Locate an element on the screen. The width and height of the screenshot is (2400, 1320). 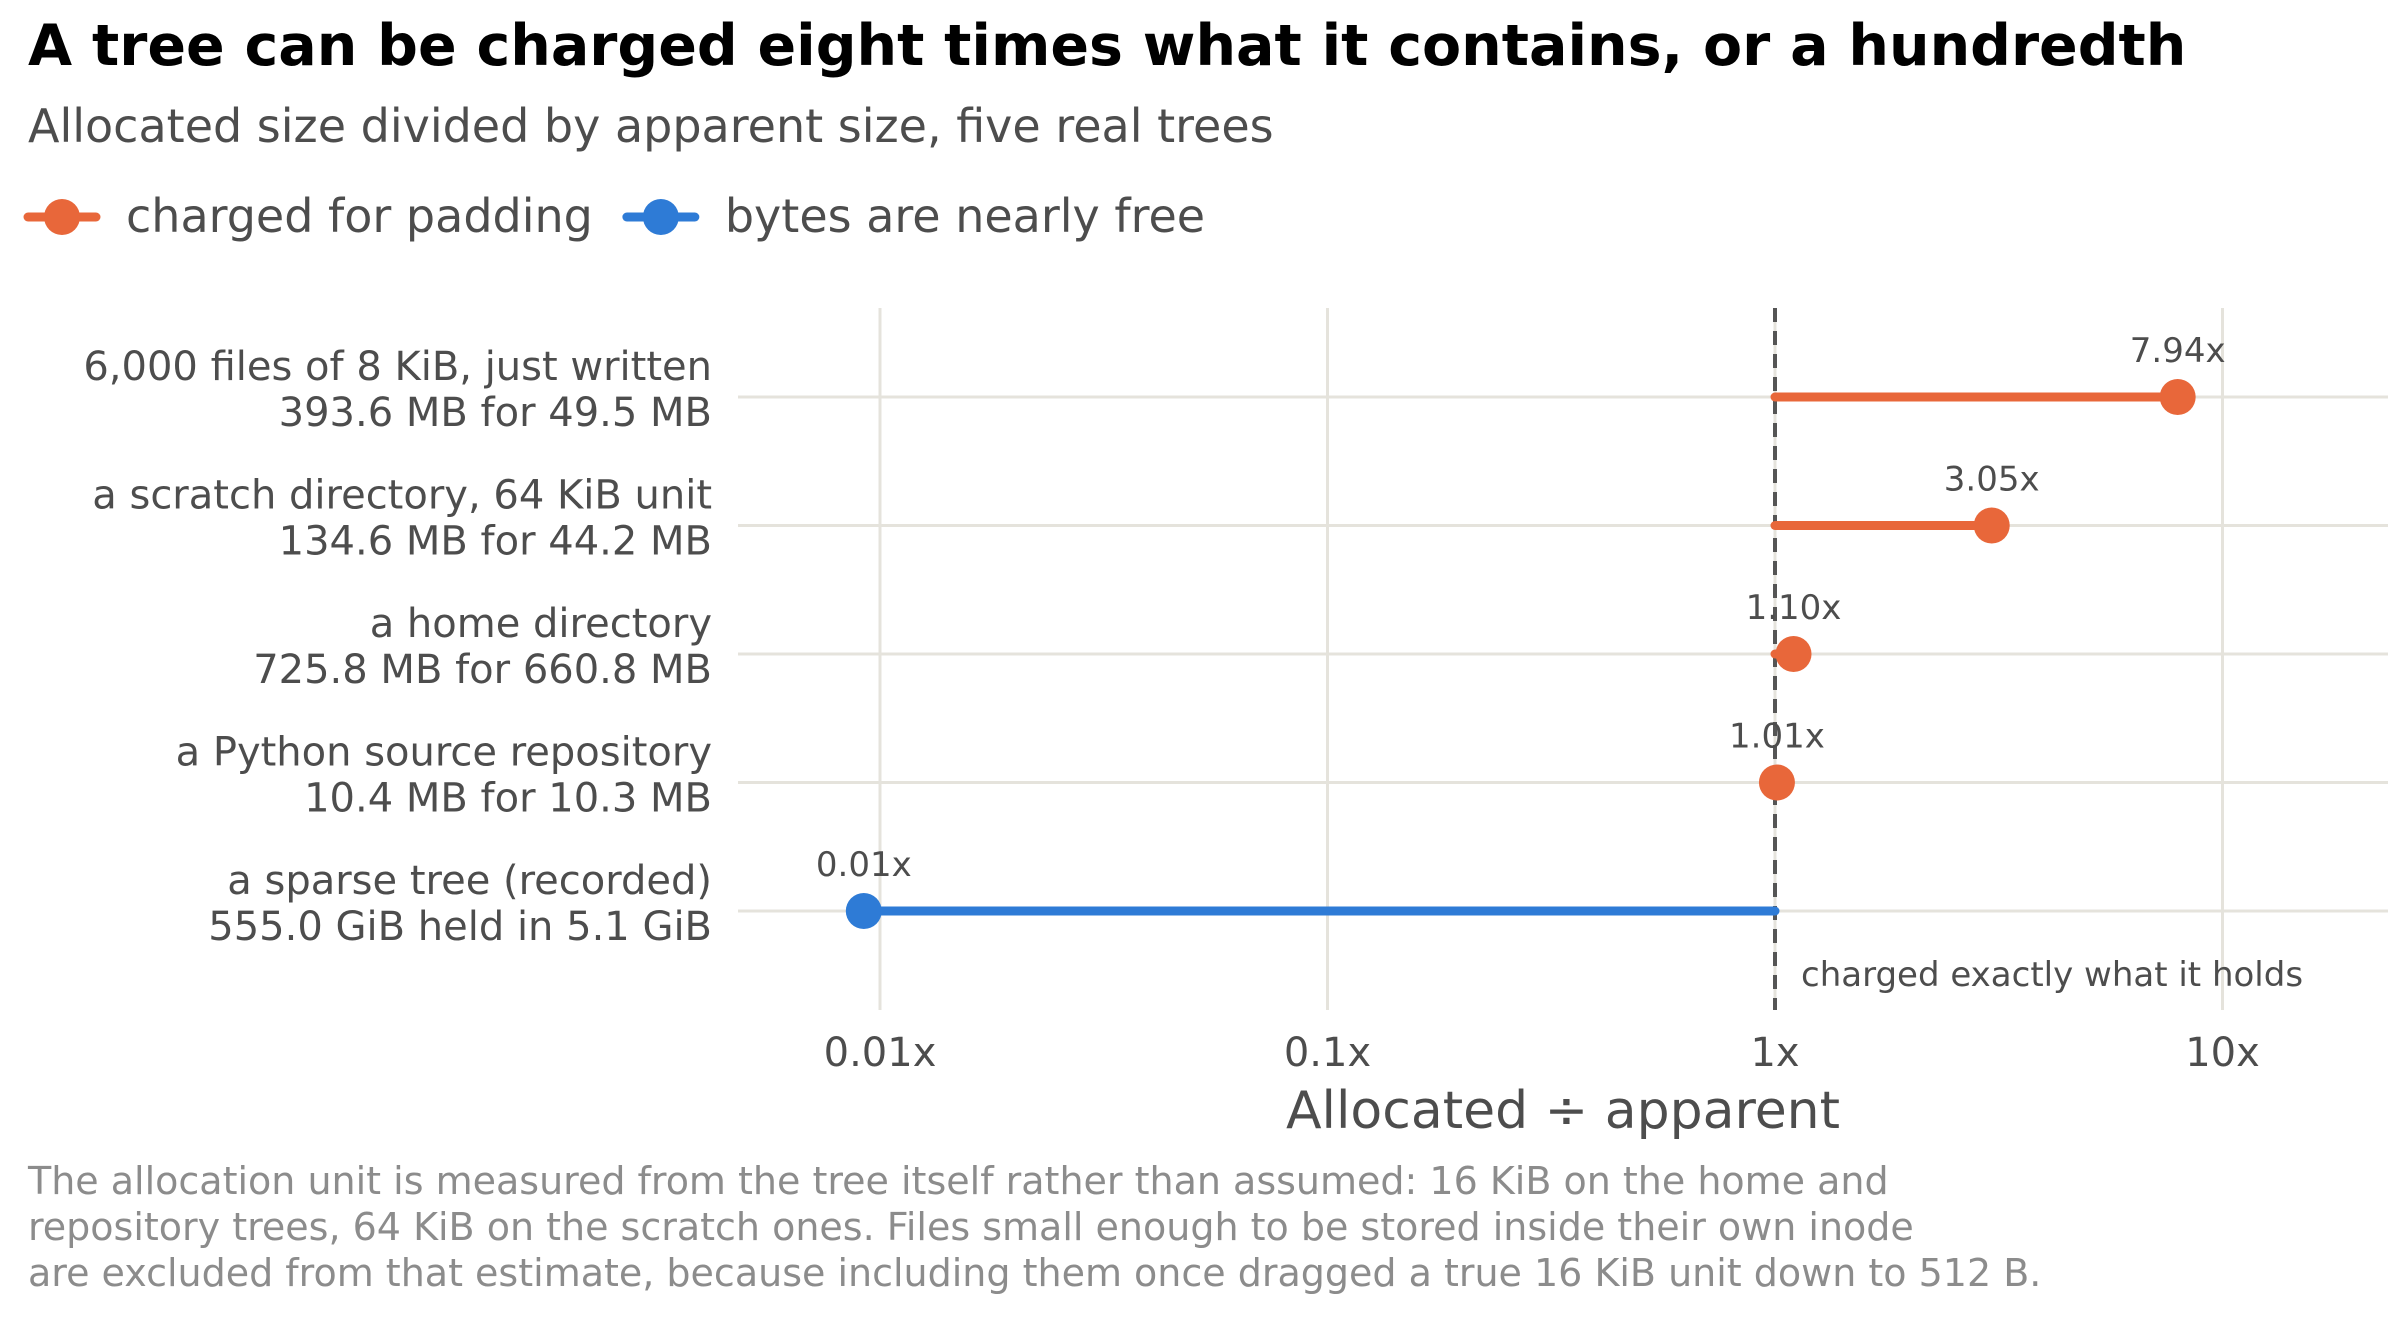
value-label: 1.01x is located at coordinates (1777, 737).